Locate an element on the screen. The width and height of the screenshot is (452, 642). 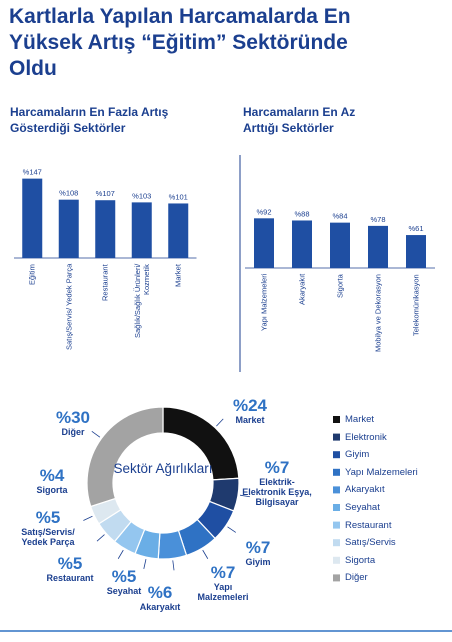
value-label: %147 is located at coordinates (32, 172).